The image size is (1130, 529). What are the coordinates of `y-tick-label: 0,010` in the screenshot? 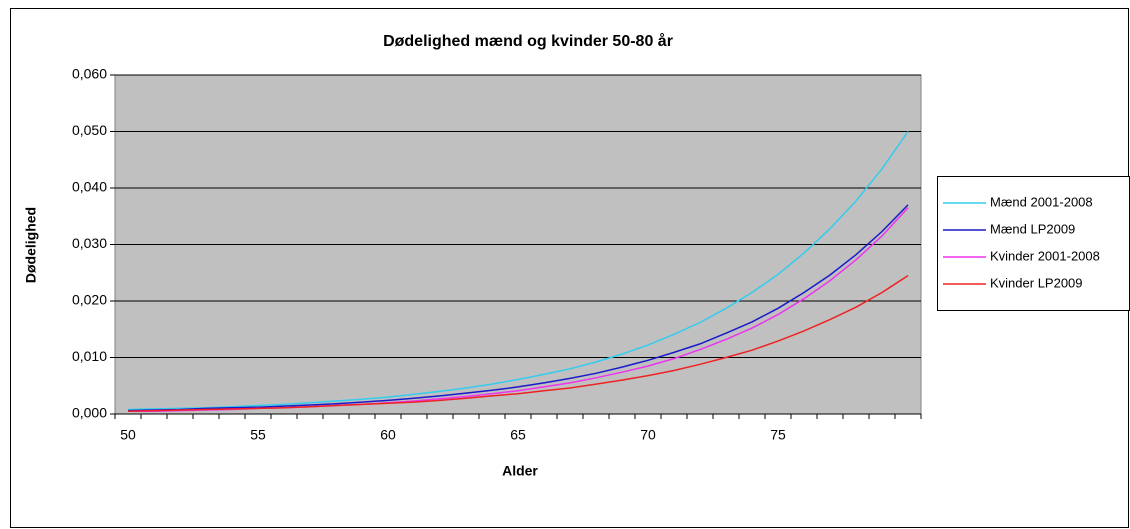 It's located at (89, 356).